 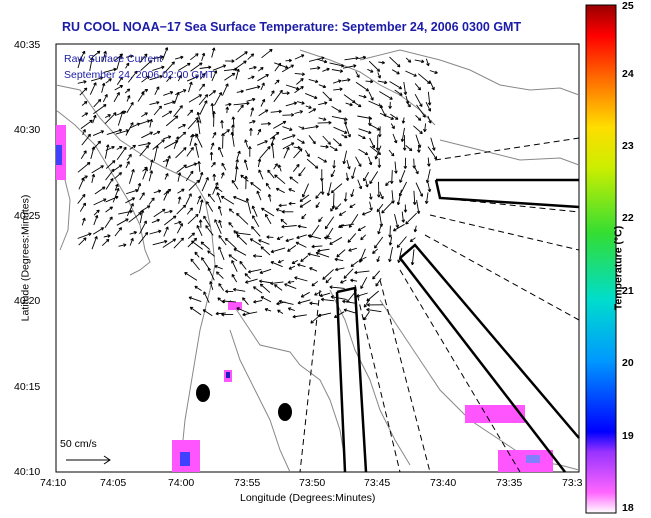 I want to click on colorbar-tick: 19, so click(x=628, y=436).